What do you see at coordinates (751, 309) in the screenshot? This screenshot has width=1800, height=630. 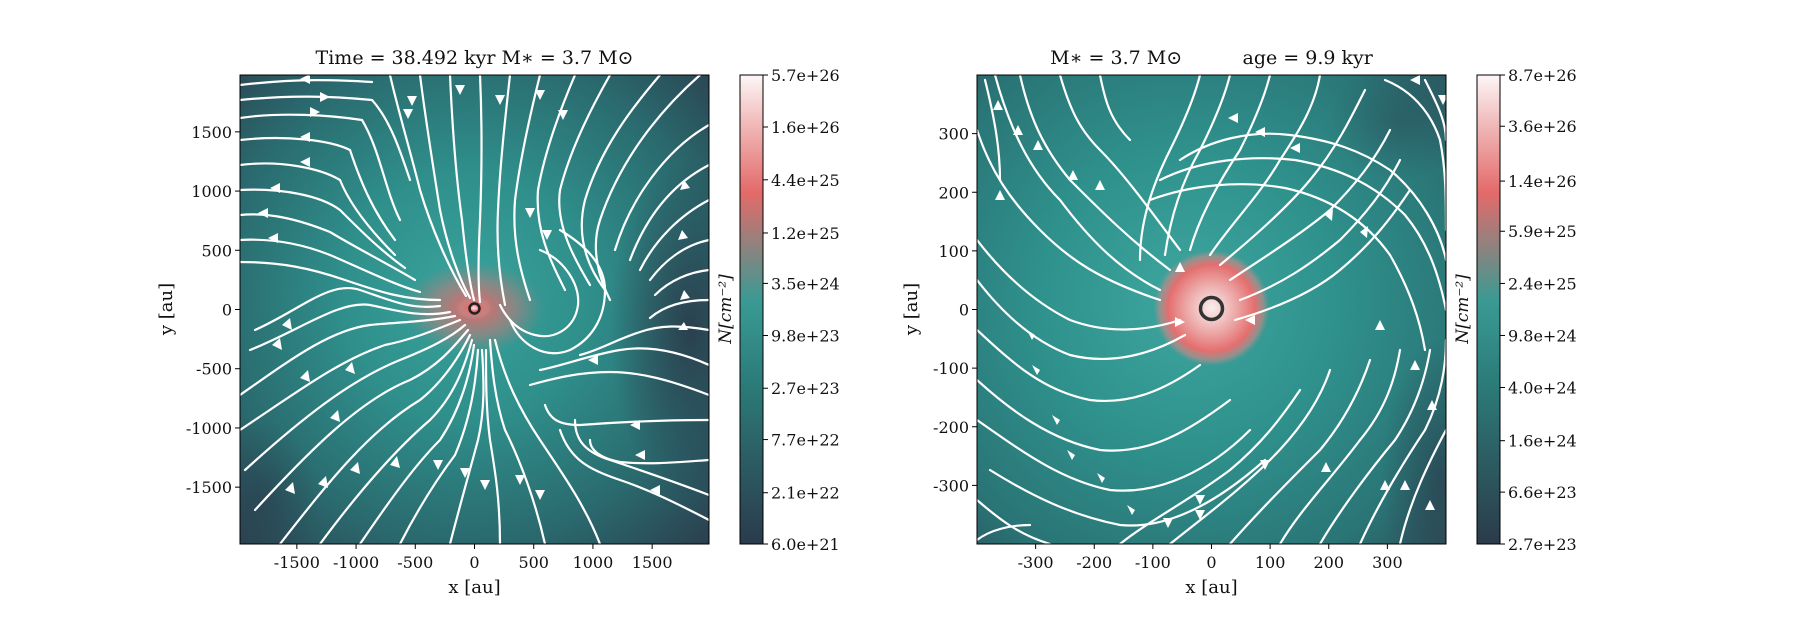 I see `left-colorbar` at bounding box center [751, 309].